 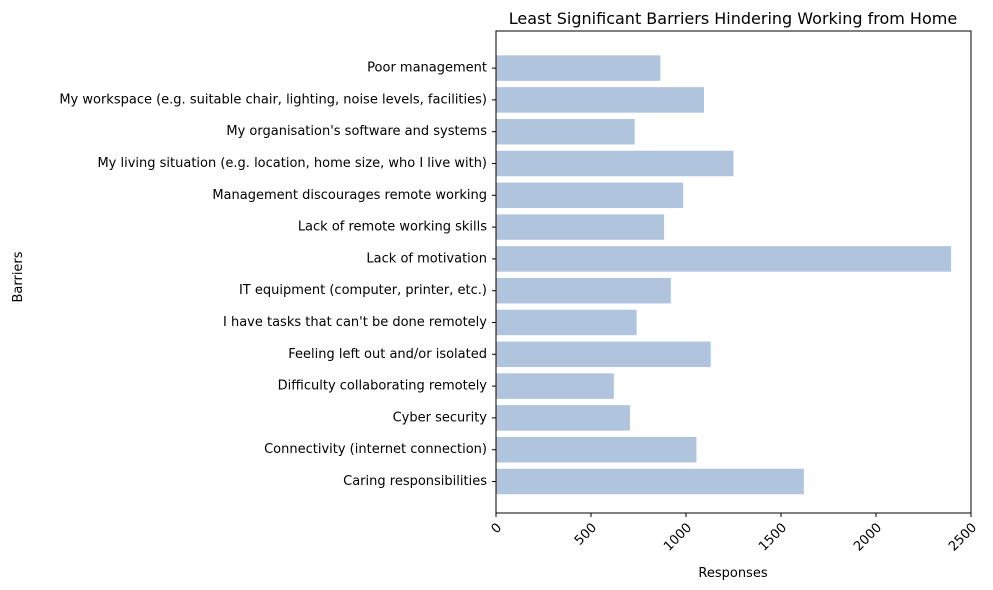 What do you see at coordinates (963, 537) in the screenshot?
I see `x-tick-label: 2500` at bounding box center [963, 537].